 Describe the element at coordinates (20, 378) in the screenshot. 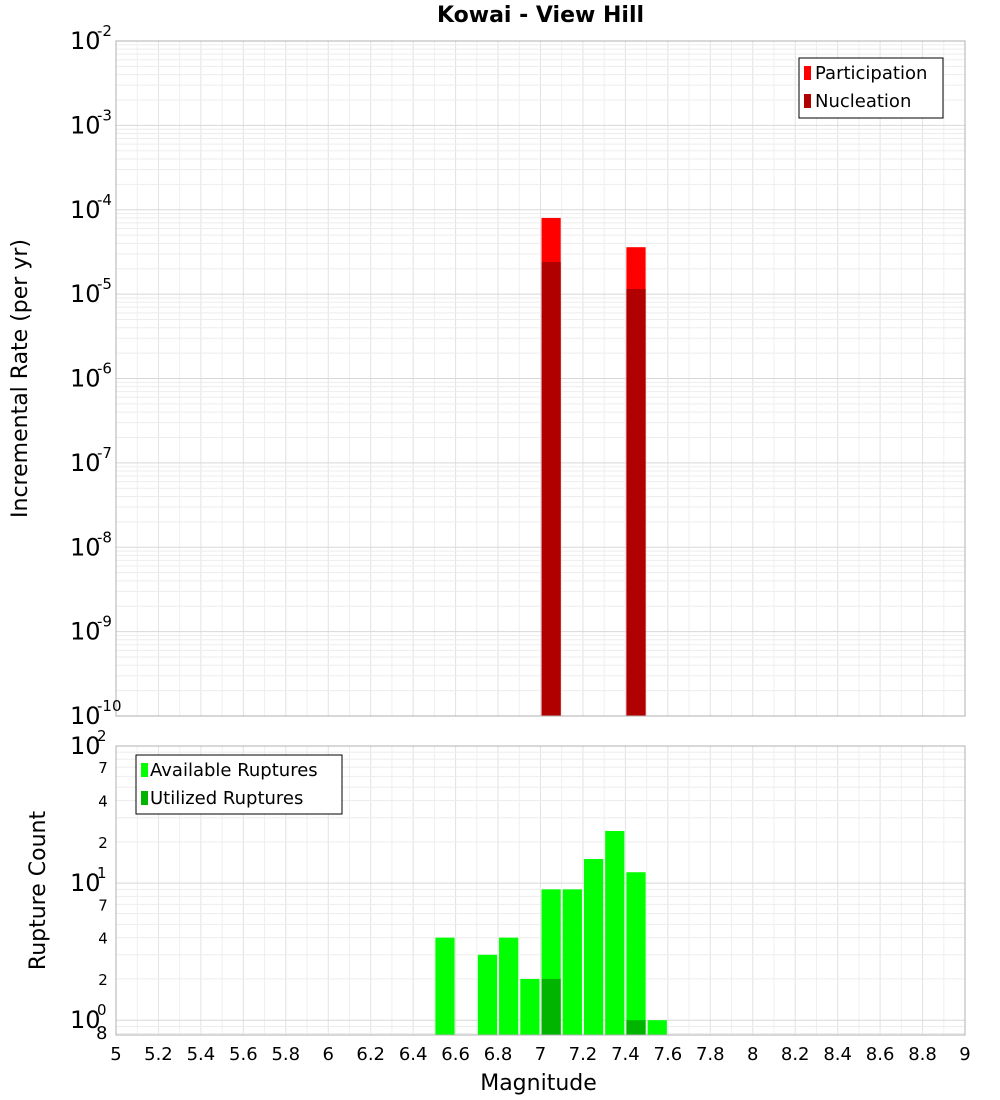

I see `top-y-axis-label: Incremental Rate (per yr)` at that location.